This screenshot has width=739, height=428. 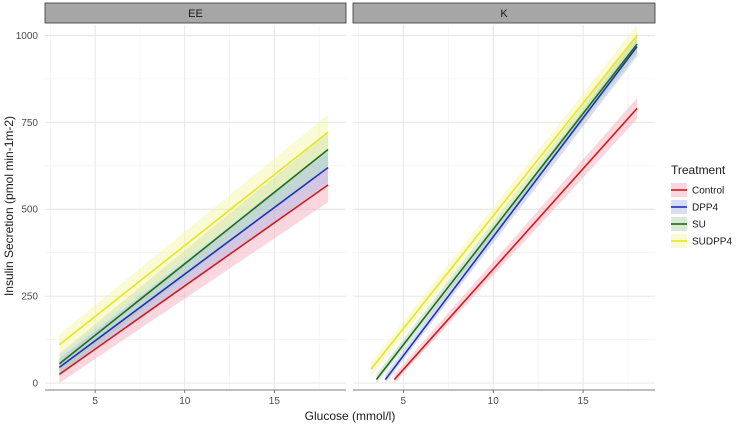 What do you see at coordinates (705, 208) in the screenshot?
I see `legend-label: DPP4` at bounding box center [705, 208].